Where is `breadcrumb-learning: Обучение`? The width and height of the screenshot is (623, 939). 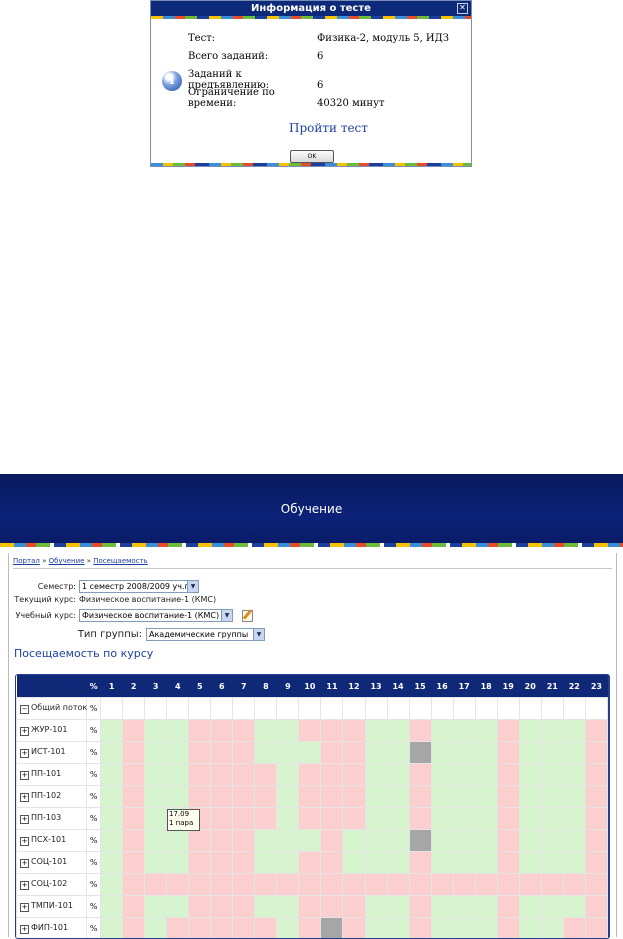 breadcrumb-learning: Обучение is located at coordinates (67, 561).